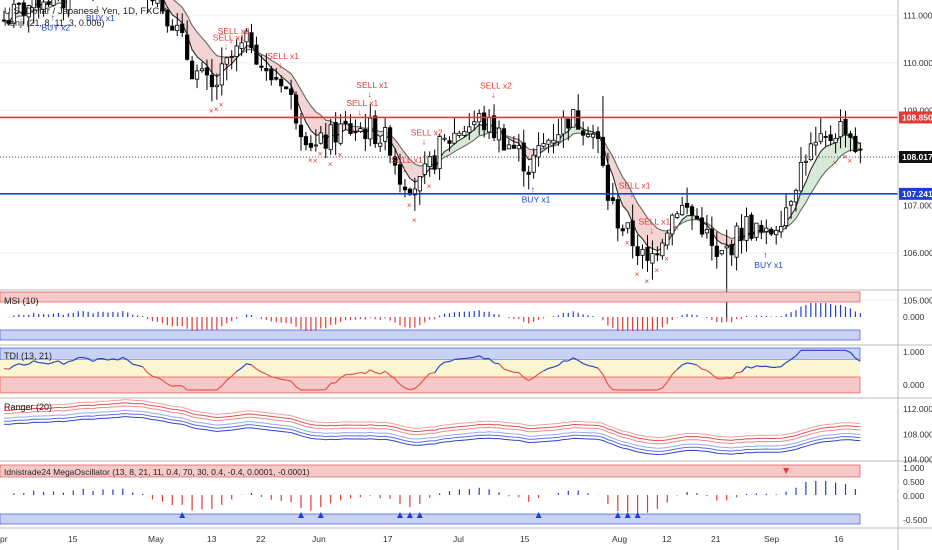 This screenshot has height=550, width=932. What do you see at coordinates (212, 539) in the screenshot?
I see `time-tick-label: 13` at bounding box center [212, 539].